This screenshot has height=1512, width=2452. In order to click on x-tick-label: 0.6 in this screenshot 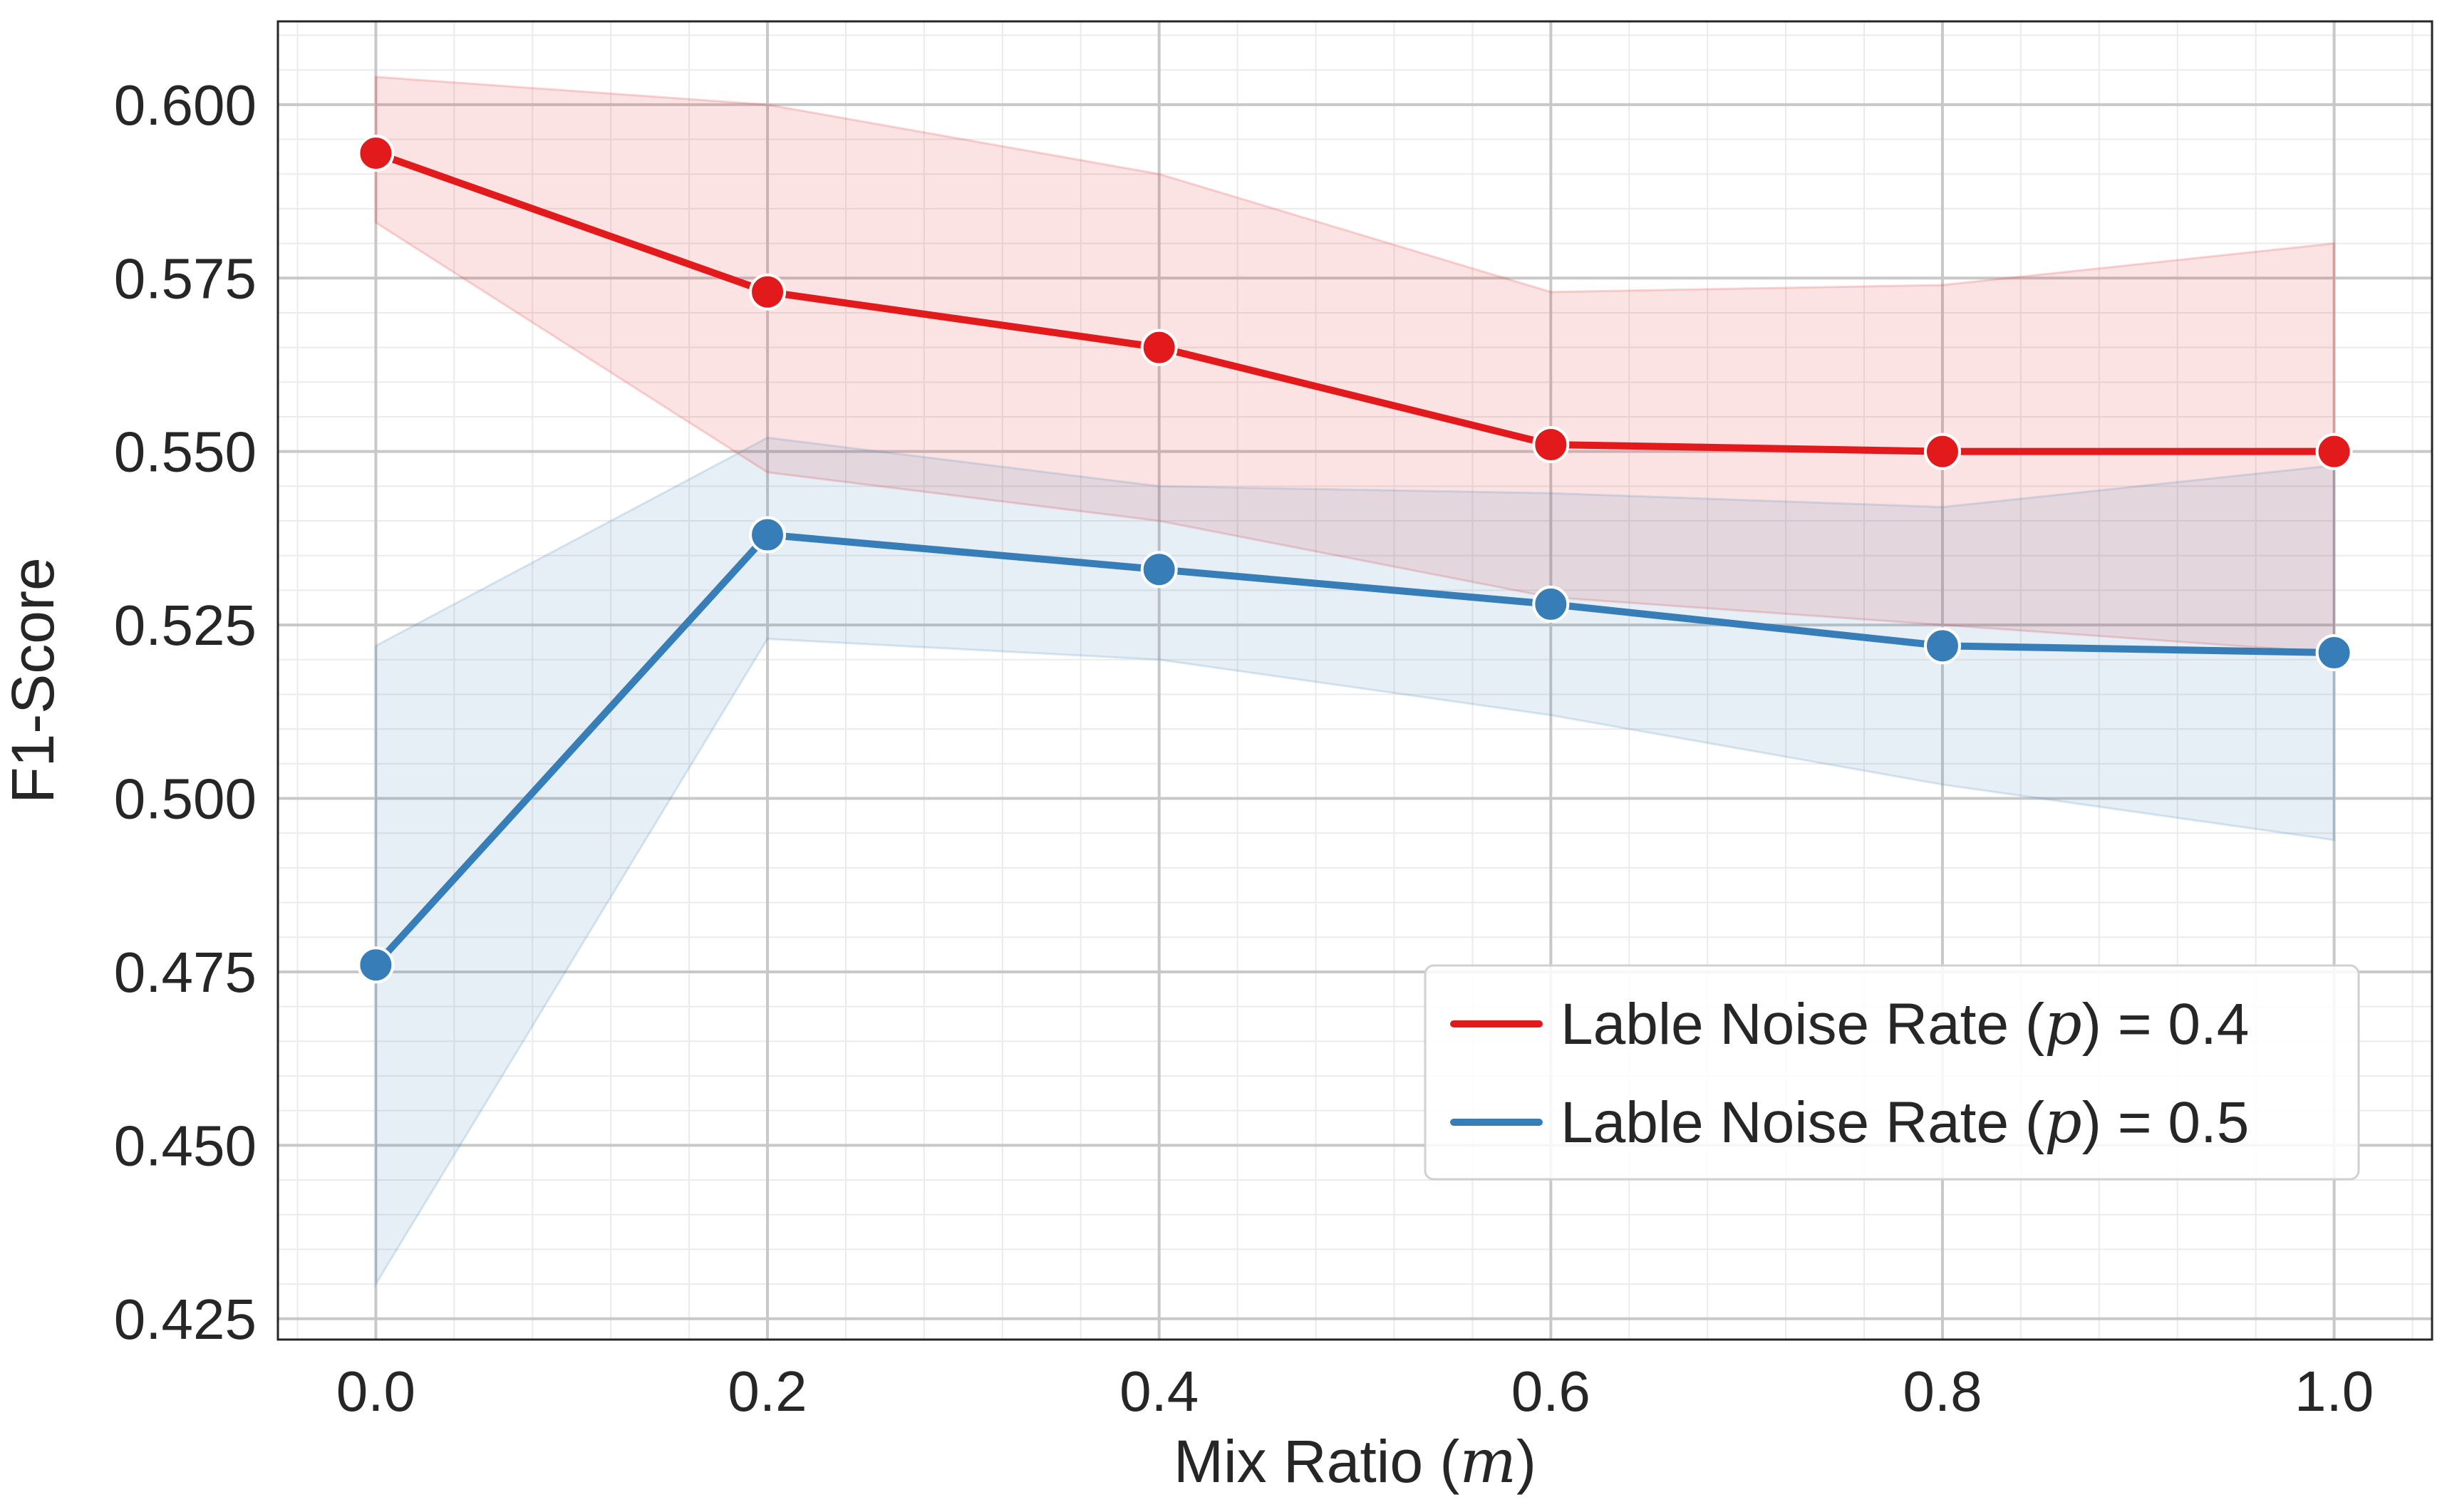, I will do `click(1550, 1391)`.